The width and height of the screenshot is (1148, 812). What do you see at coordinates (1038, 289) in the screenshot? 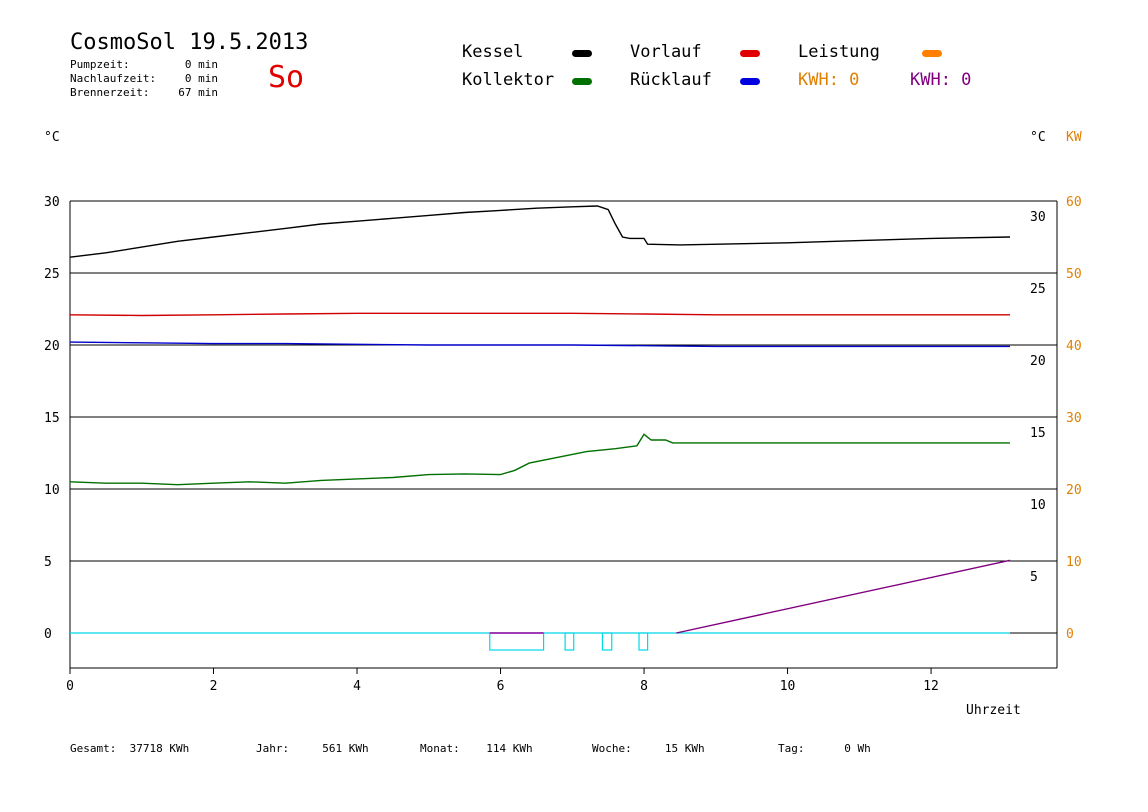
I see `y-tick-label-right-c: 25` at bounding box center [1038, 289].